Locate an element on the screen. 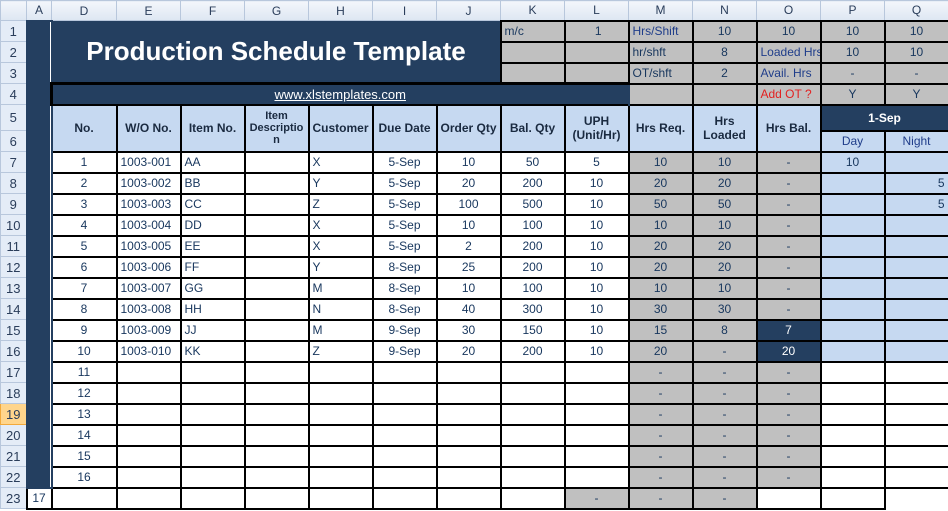 The height and width of the screenshot is (511, 948). row-header-12: 12 is located at coordinates (13, 267).